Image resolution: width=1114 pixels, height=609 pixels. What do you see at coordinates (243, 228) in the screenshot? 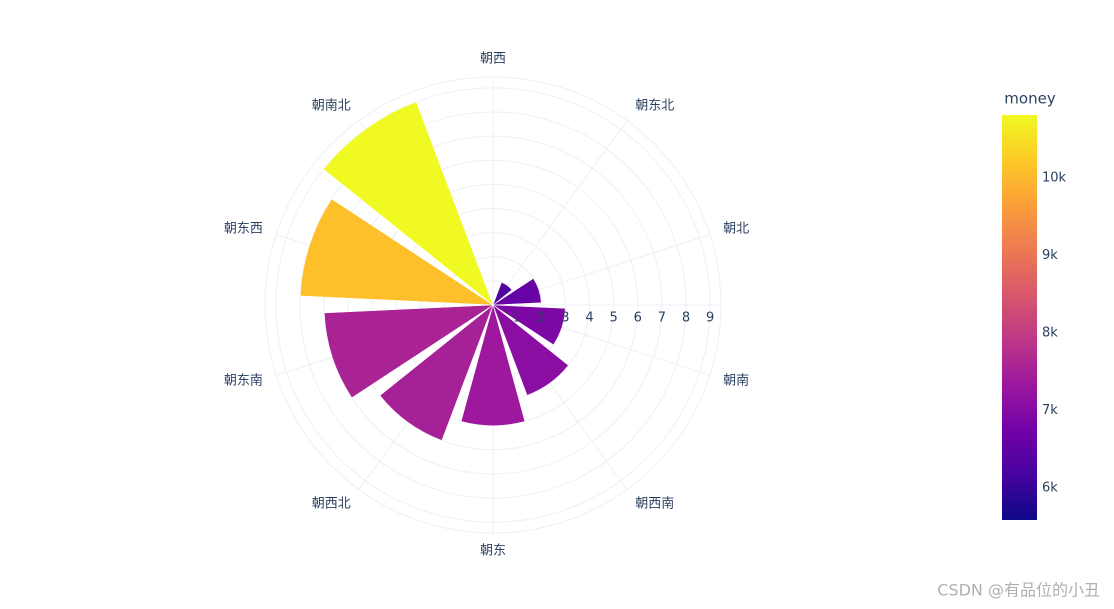
I see `angular-label: 朝东西` at bounding box center [243, 228].